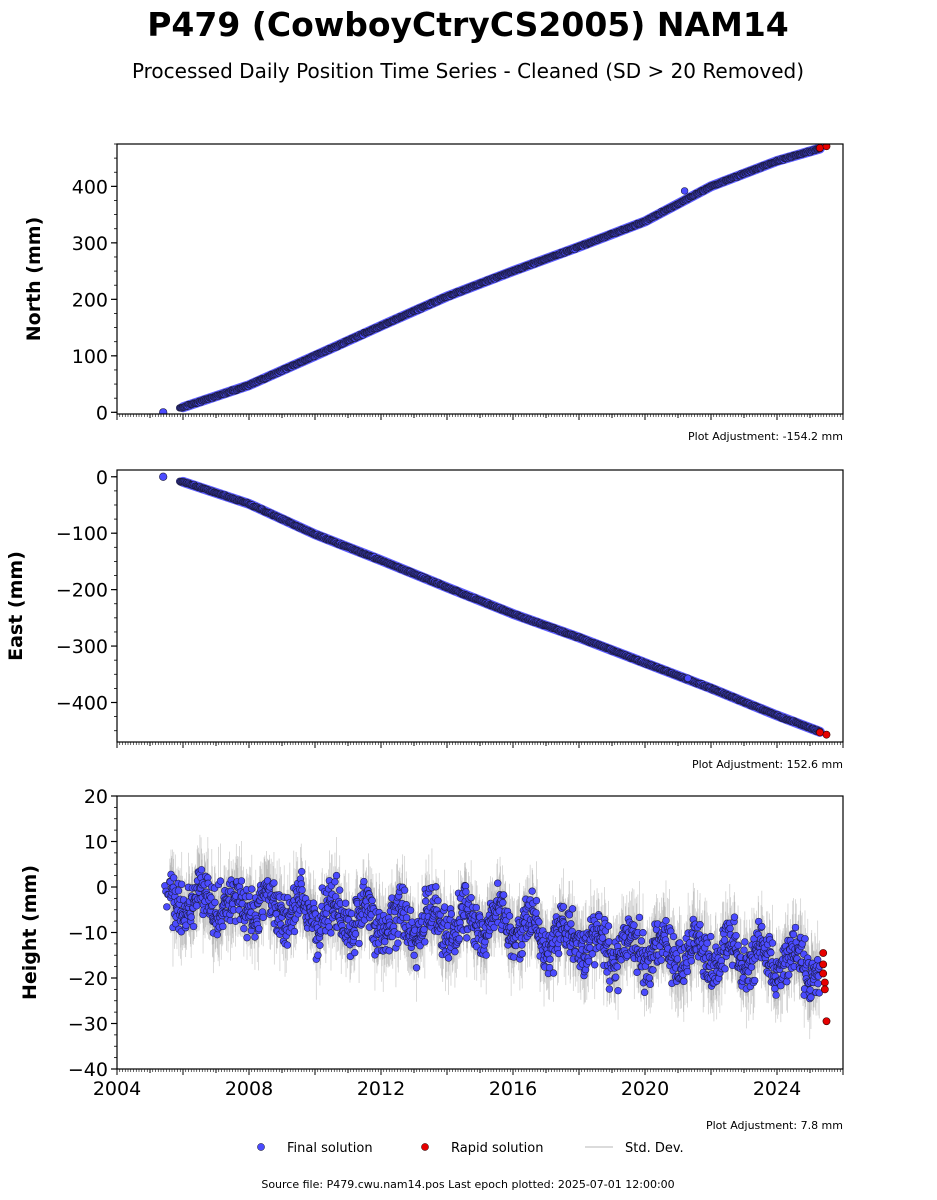  What do you see at coordinates (492, 934) in the screenshot?
I see `final-points` at bounding box center [492, 934].